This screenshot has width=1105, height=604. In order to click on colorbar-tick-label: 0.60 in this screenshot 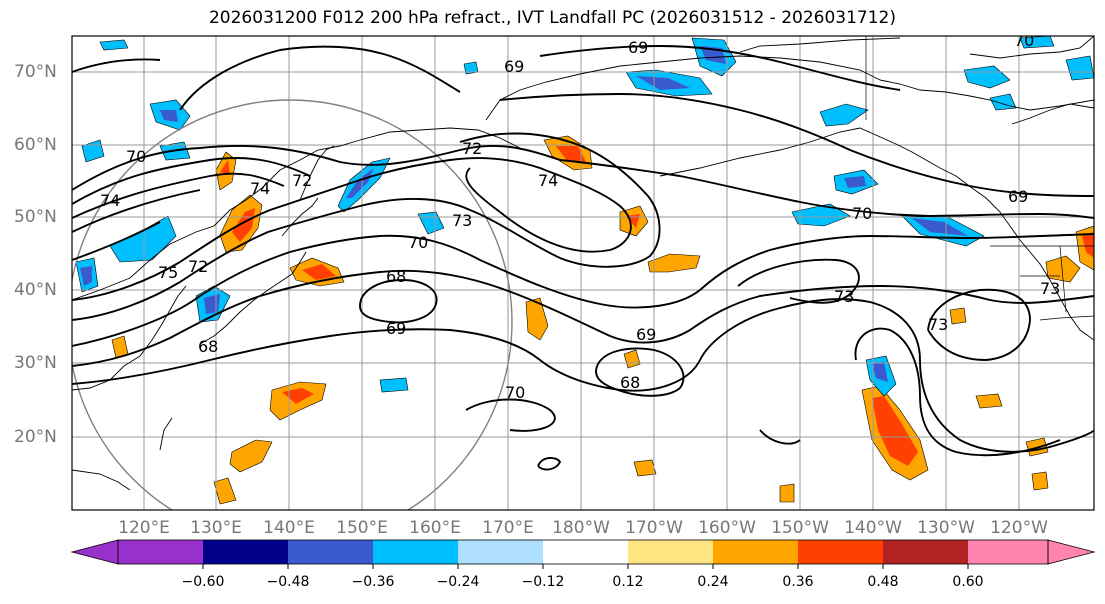, I will do `click(968, 582)`.